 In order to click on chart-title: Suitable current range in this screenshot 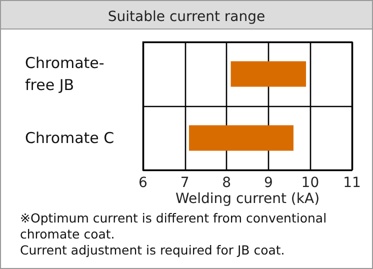, I will do `click(187, 17)`.